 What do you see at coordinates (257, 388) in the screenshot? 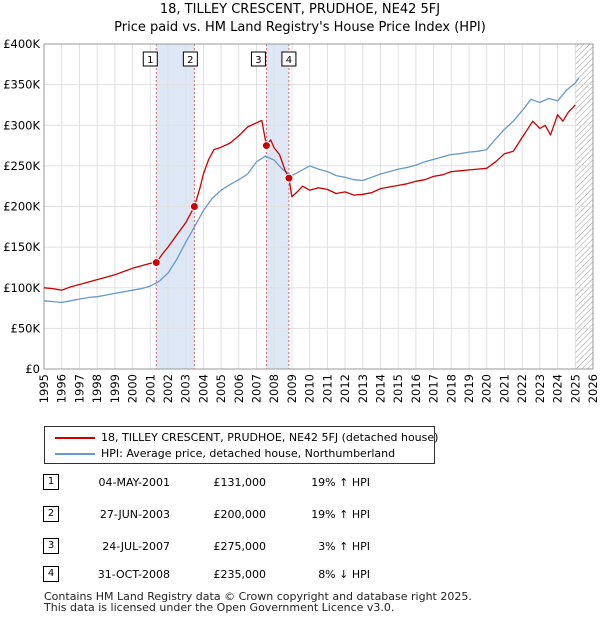
I see `x-tick-label: 2007` at bounding box center [257, 388].